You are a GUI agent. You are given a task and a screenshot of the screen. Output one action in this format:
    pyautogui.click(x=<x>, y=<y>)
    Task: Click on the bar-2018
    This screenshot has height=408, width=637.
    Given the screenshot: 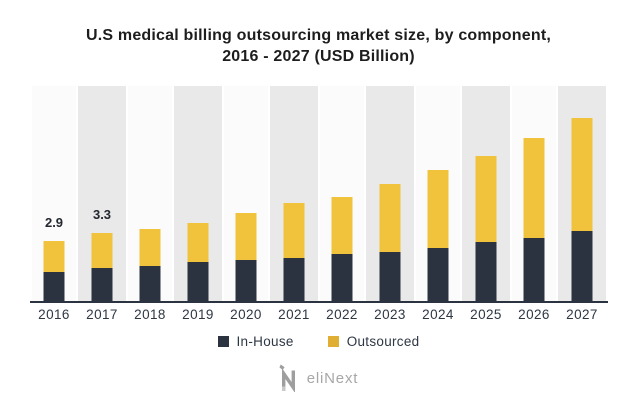 What is the action you would take?
    pyautogui.click(x=150, y=265)
    